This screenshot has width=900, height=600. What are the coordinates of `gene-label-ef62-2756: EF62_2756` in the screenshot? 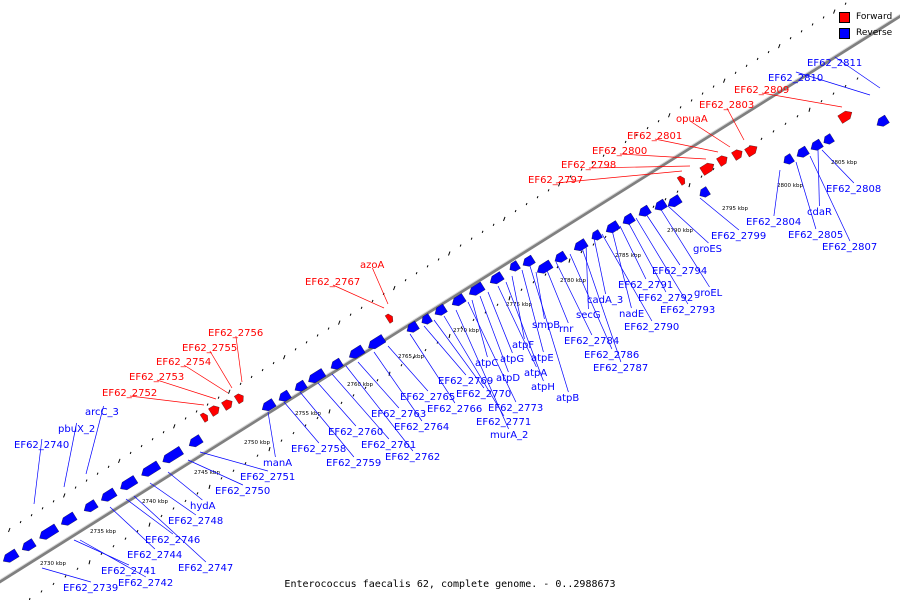 It's located at (235, 333).